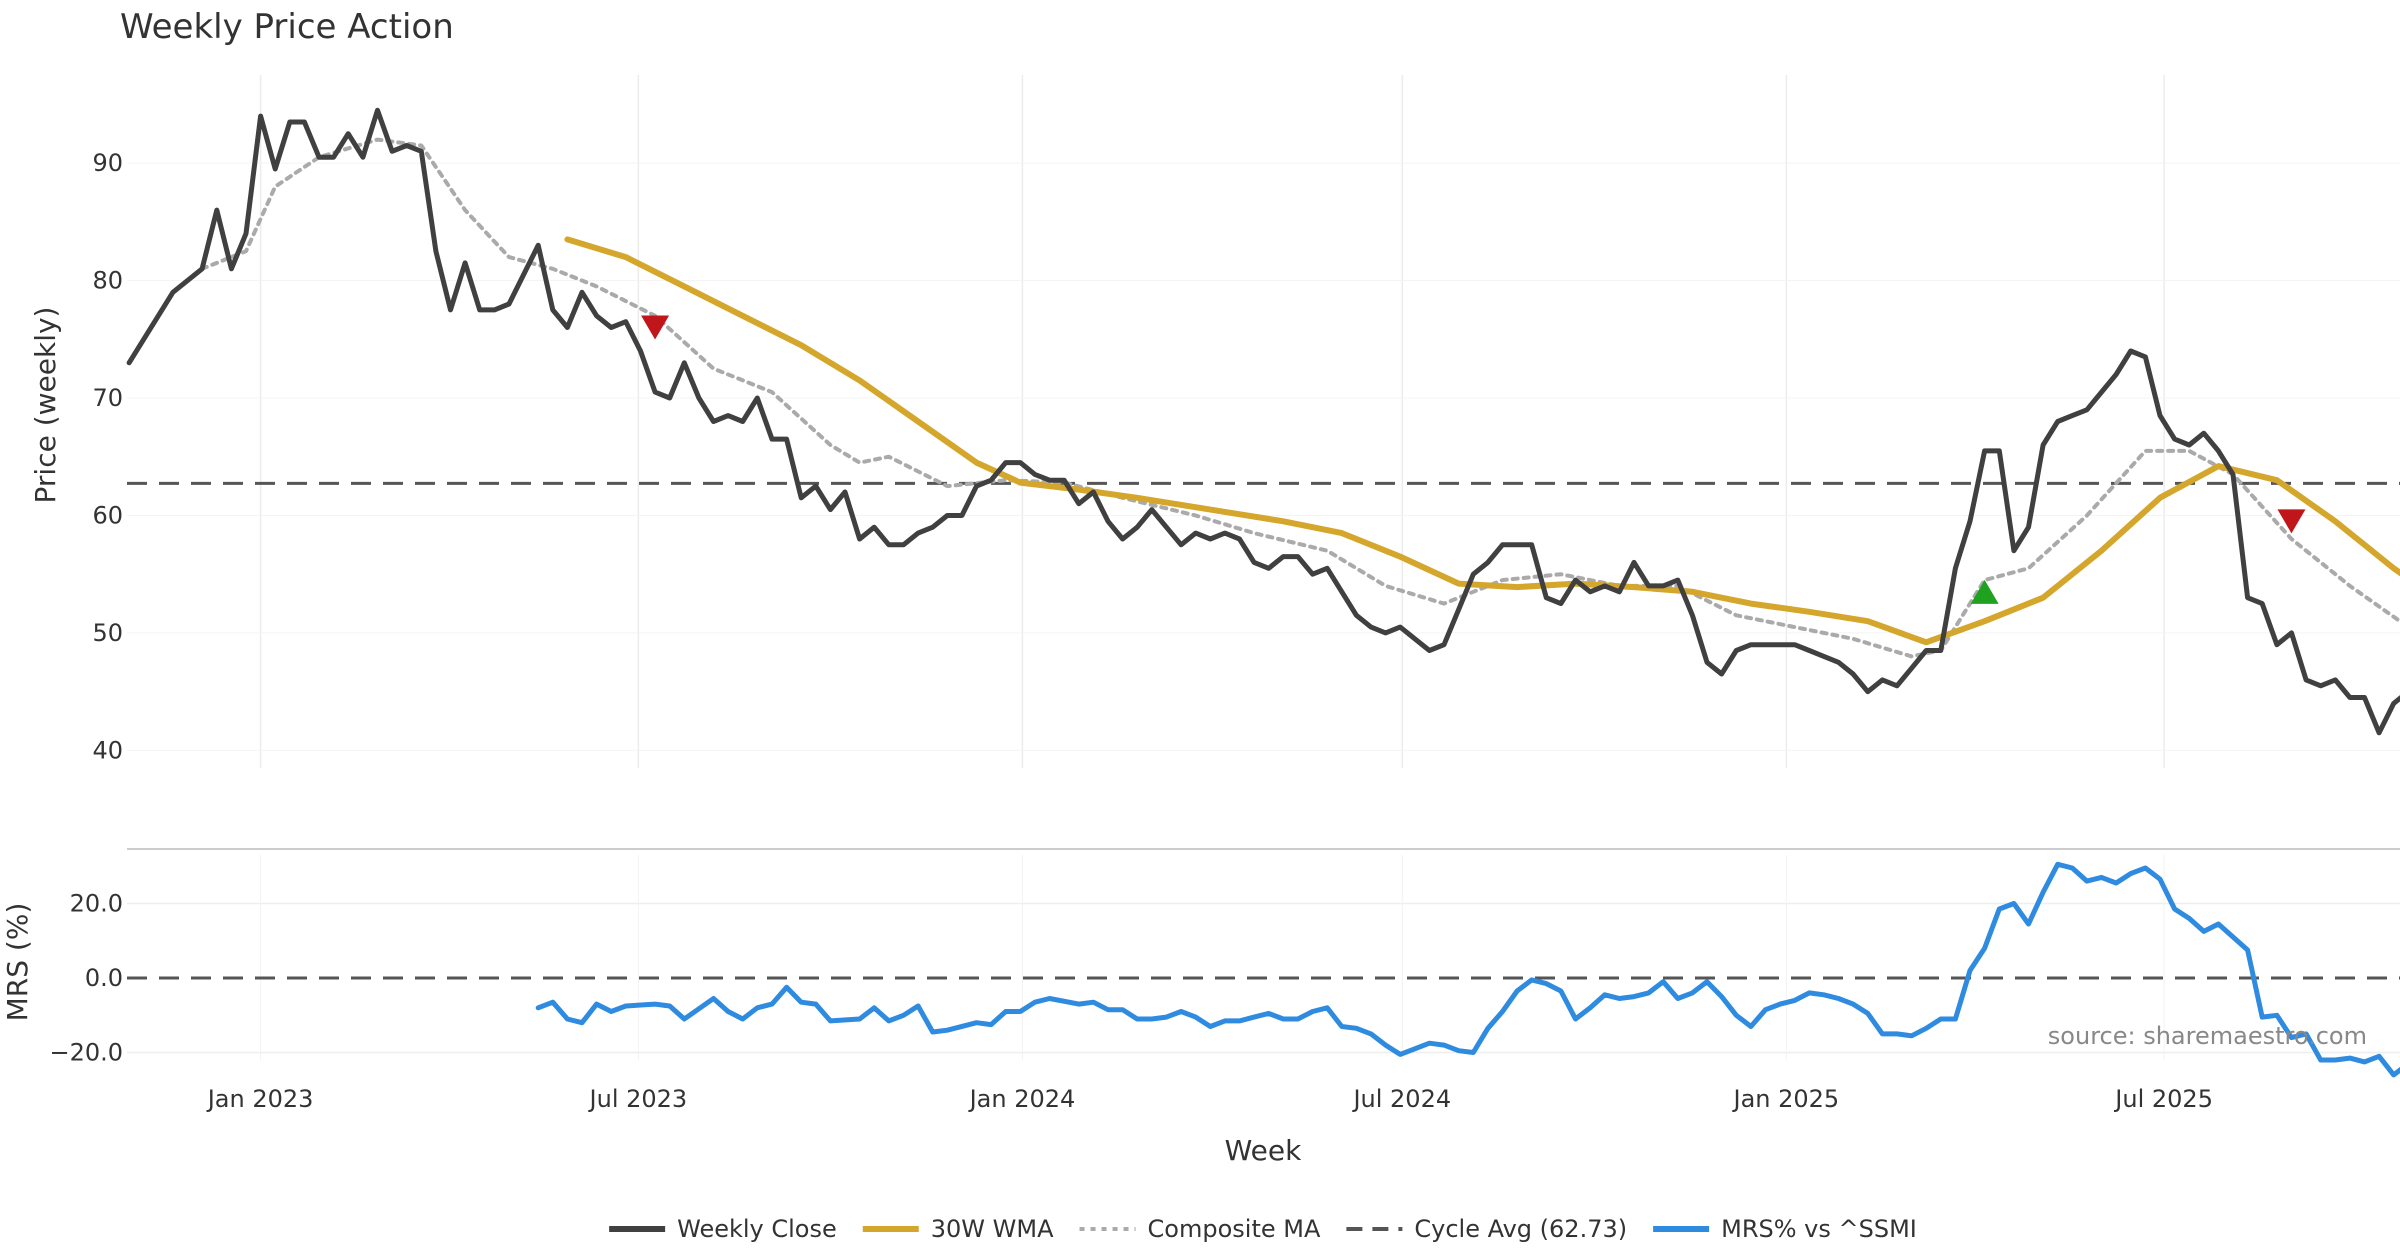 The width and height of the screenshot is (2400, 1260). I want to click on legend-label-30w-wma: 30W WMA, so click(992, 1229).